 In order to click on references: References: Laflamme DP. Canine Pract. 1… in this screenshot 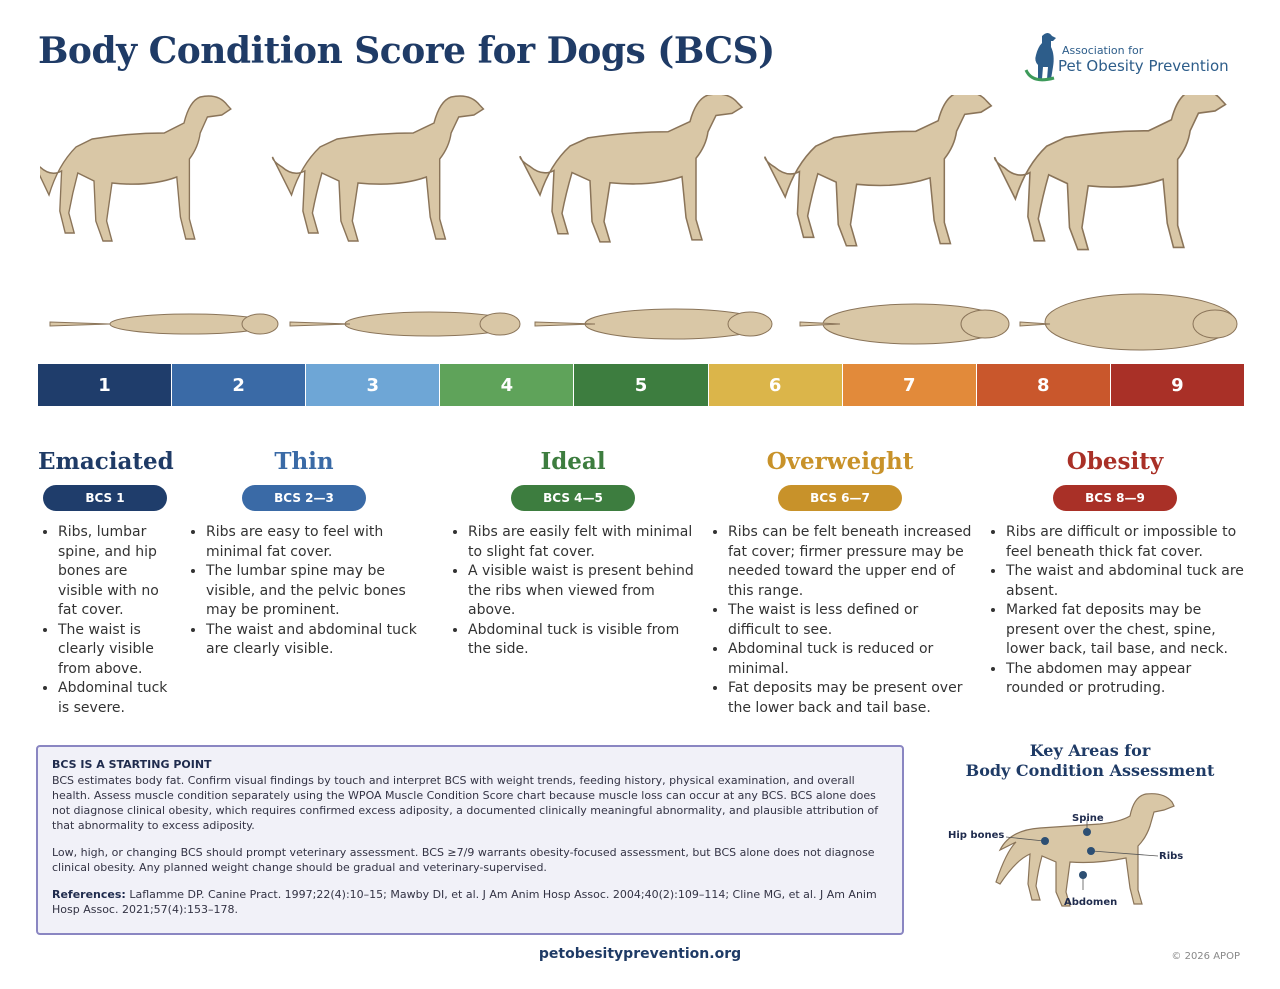, I will do `click(470, 902)`.